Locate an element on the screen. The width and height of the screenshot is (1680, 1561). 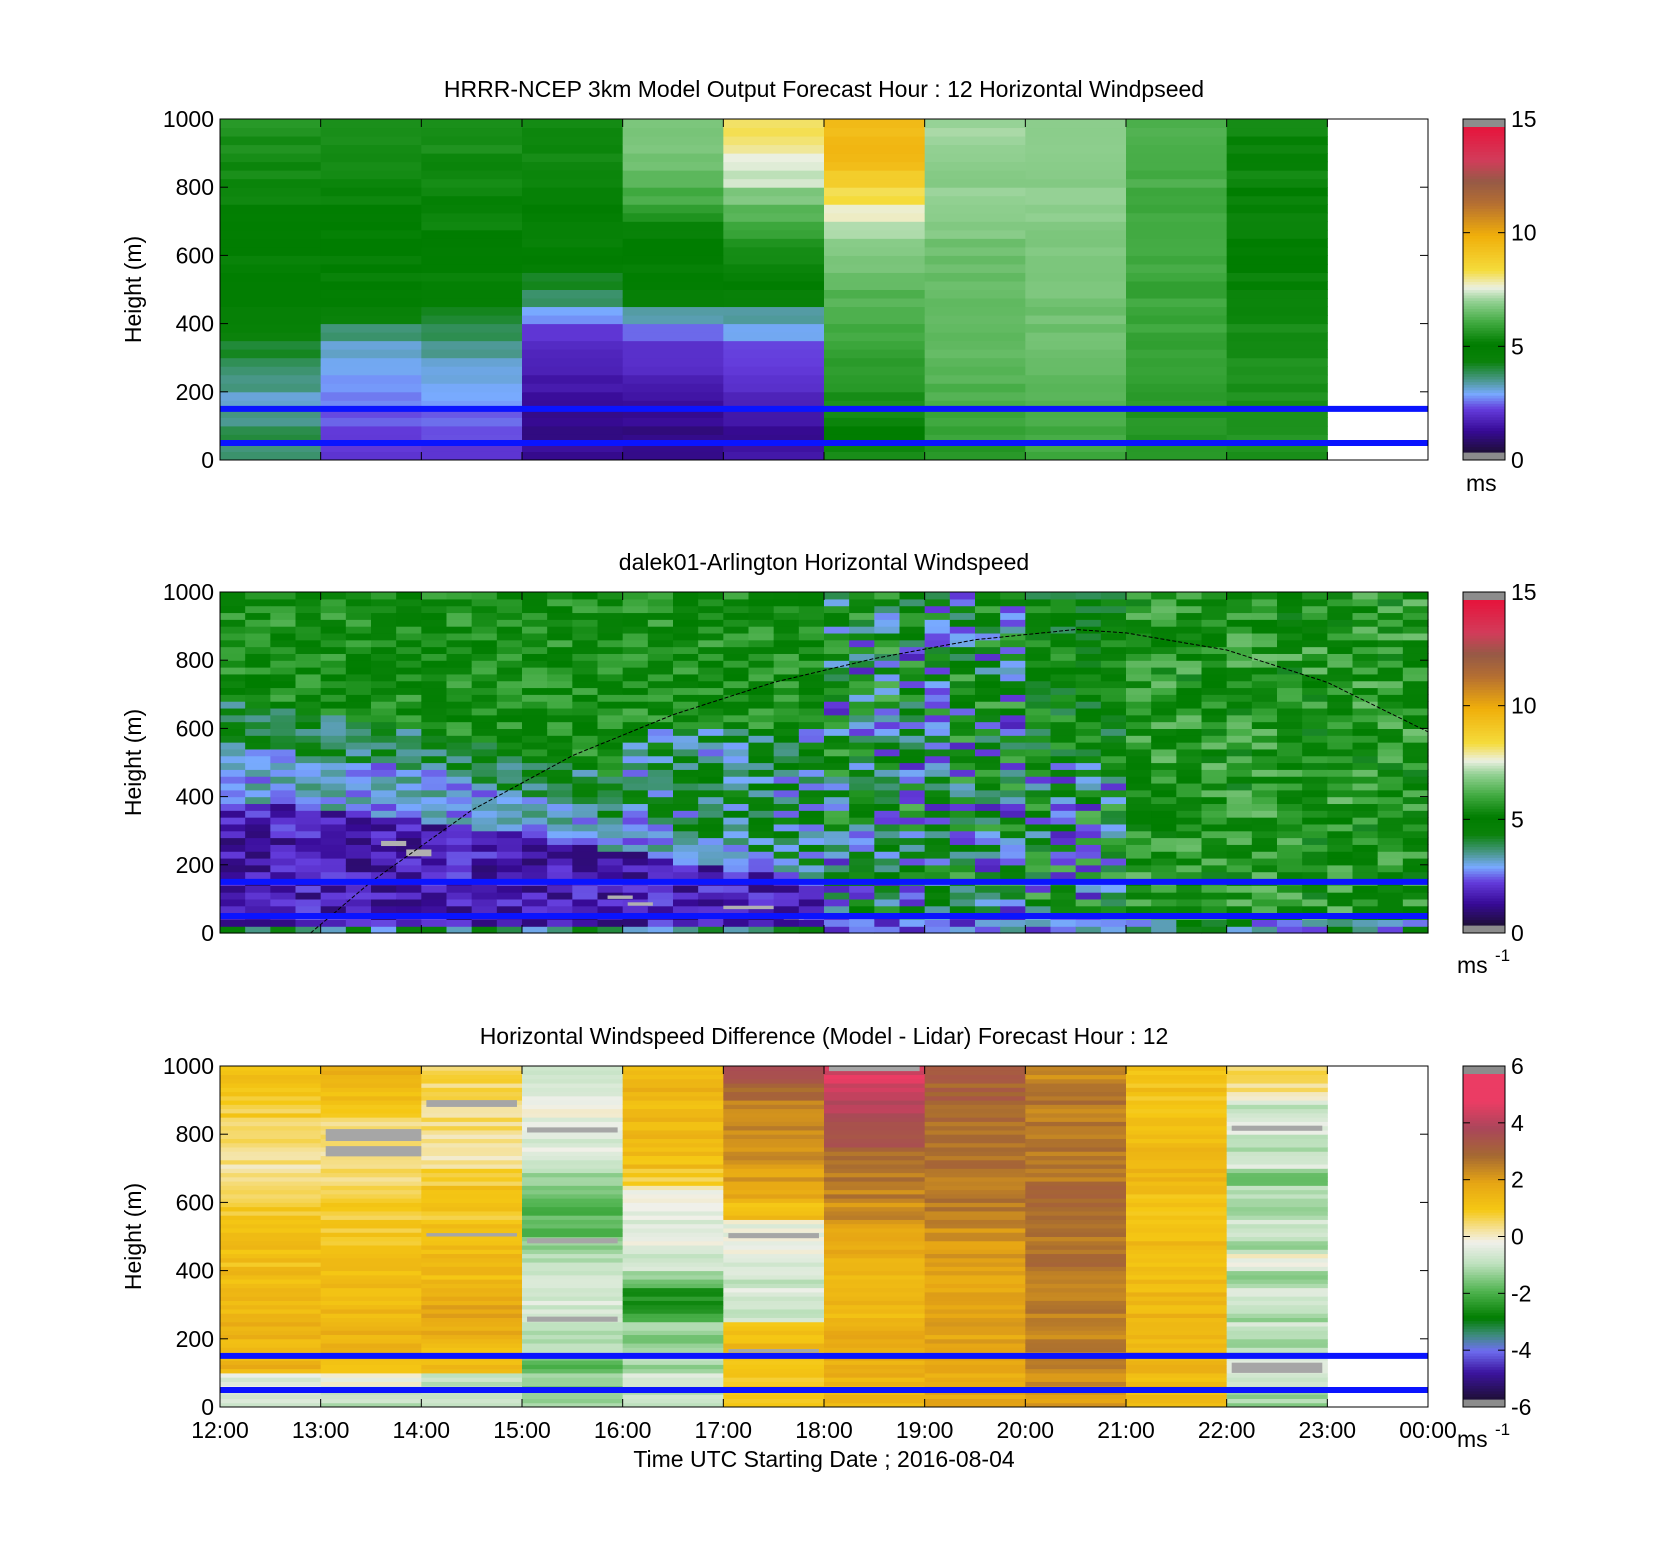
y-axis-label: Height (m) is located at coordinates (133, 289).